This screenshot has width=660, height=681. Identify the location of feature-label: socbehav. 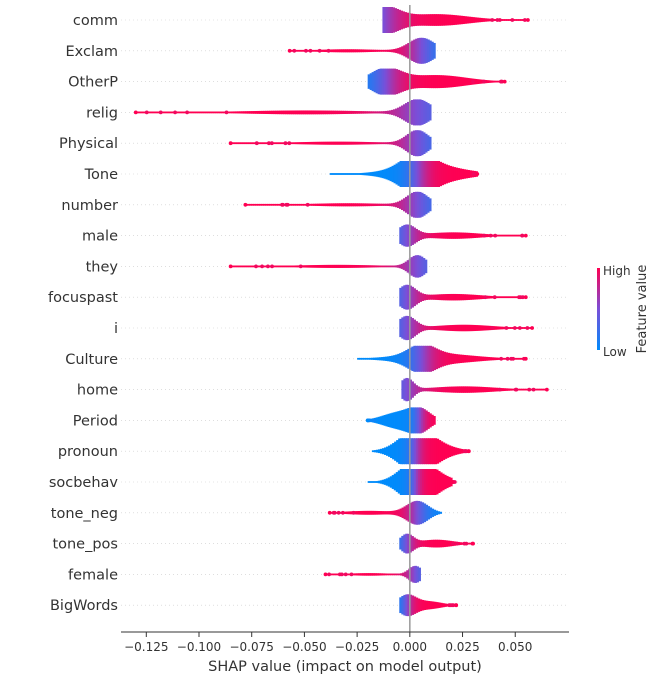
(84, 483).